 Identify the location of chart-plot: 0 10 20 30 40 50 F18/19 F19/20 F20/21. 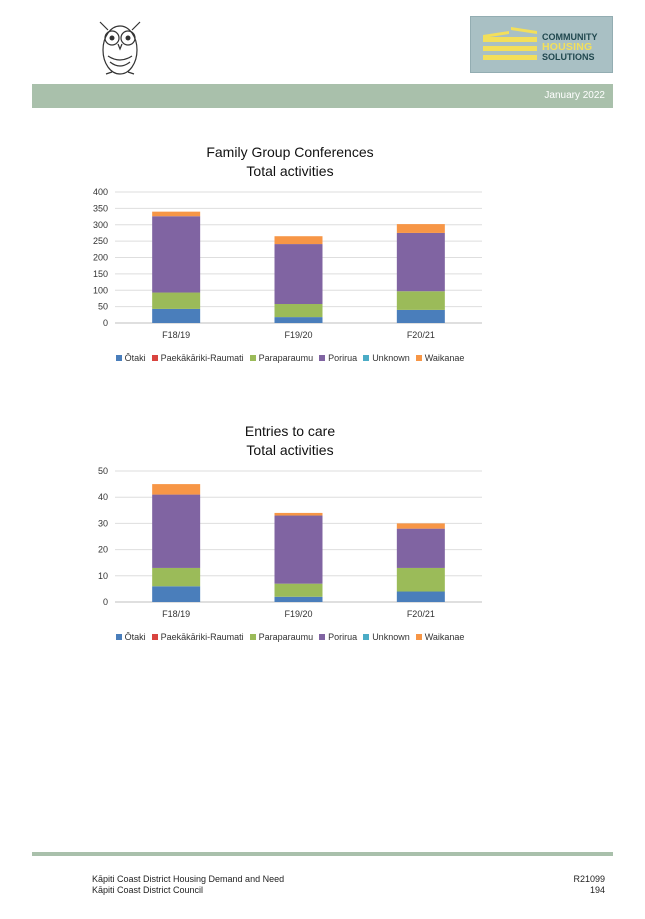
(290, 542).